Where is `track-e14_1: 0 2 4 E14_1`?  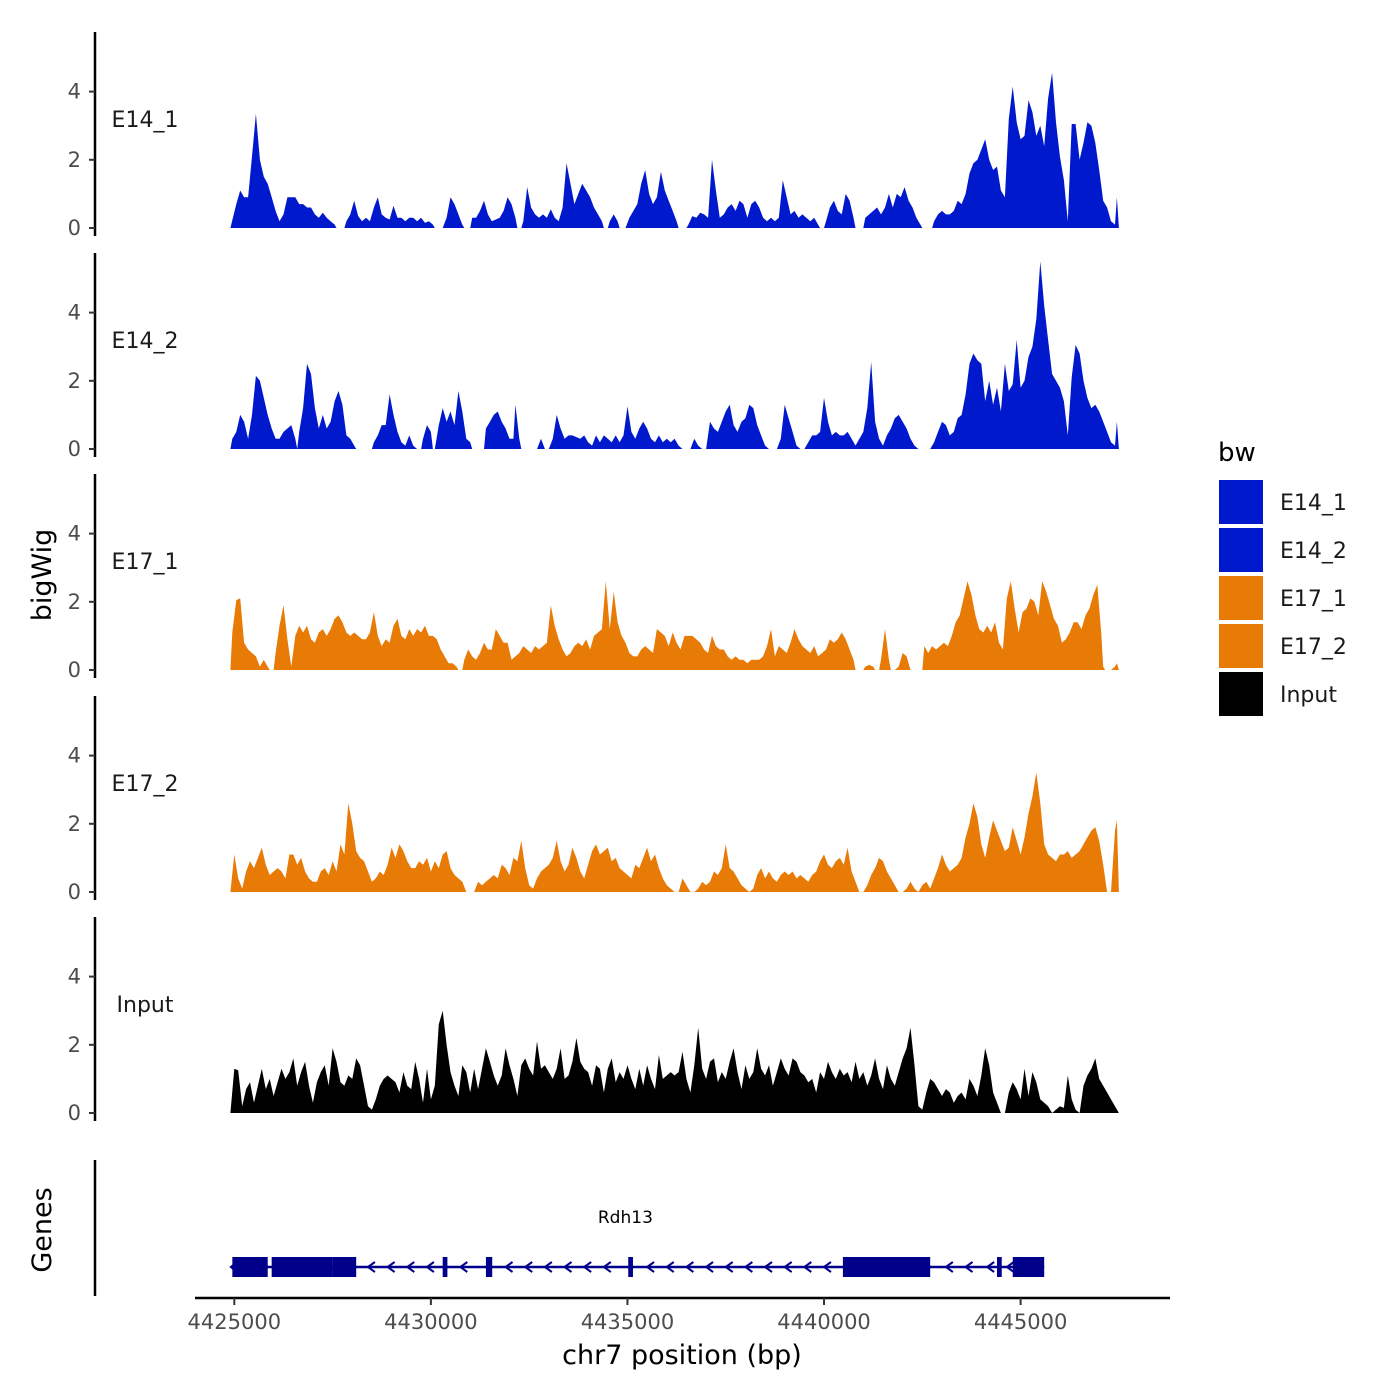 track-e14_1: 0 2 4 E14_1 is located at coordinates (593, 136).